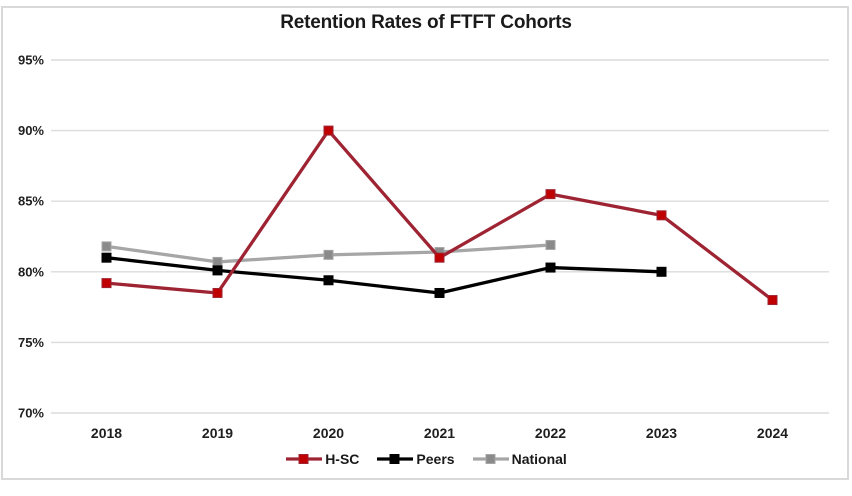 This screenshot has width=852, height=496. I want to click on y-tick-label: 90%, so click(31, 130).